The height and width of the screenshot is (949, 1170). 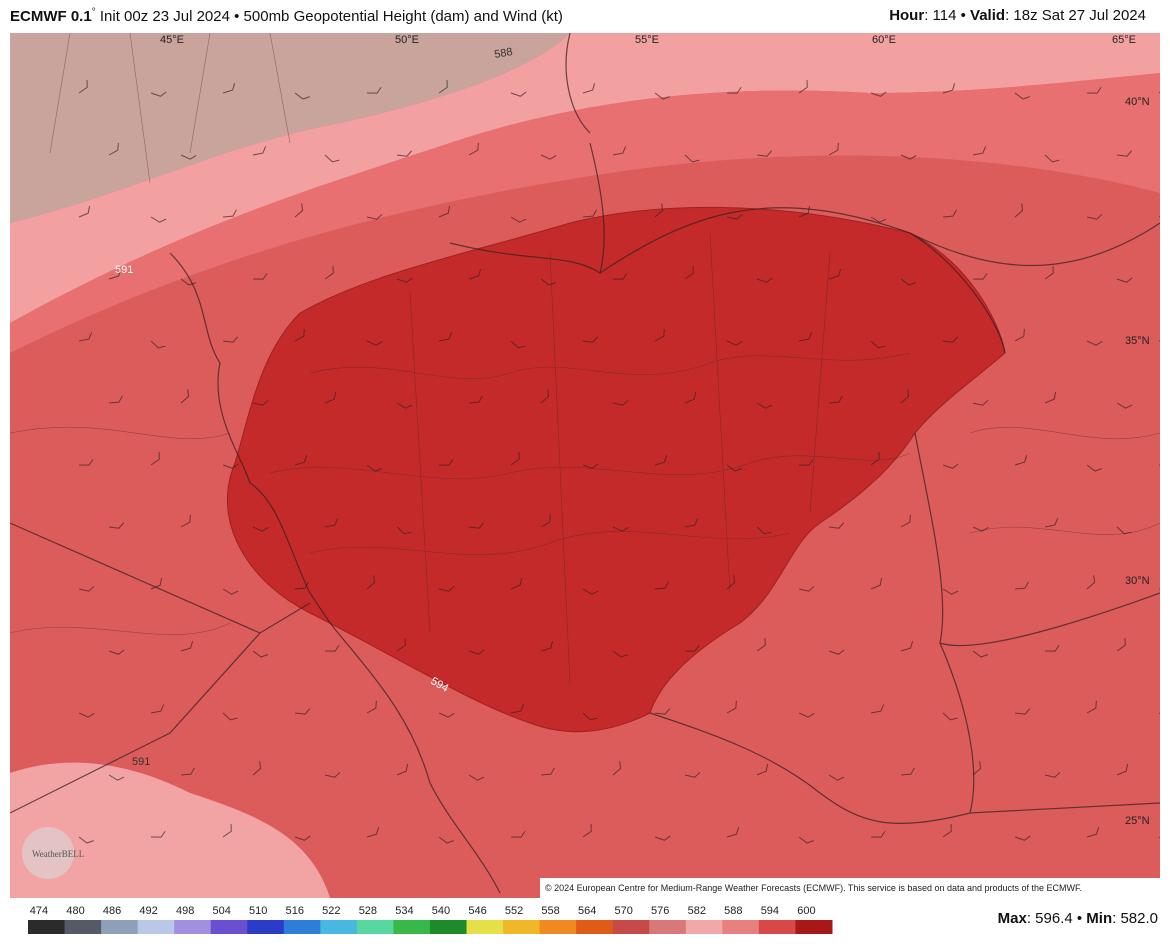 What do you see at coordinates (550, 911) in the screenshot?
I see `colorbar-tick-label: 558` at bounding box center [550, 911].